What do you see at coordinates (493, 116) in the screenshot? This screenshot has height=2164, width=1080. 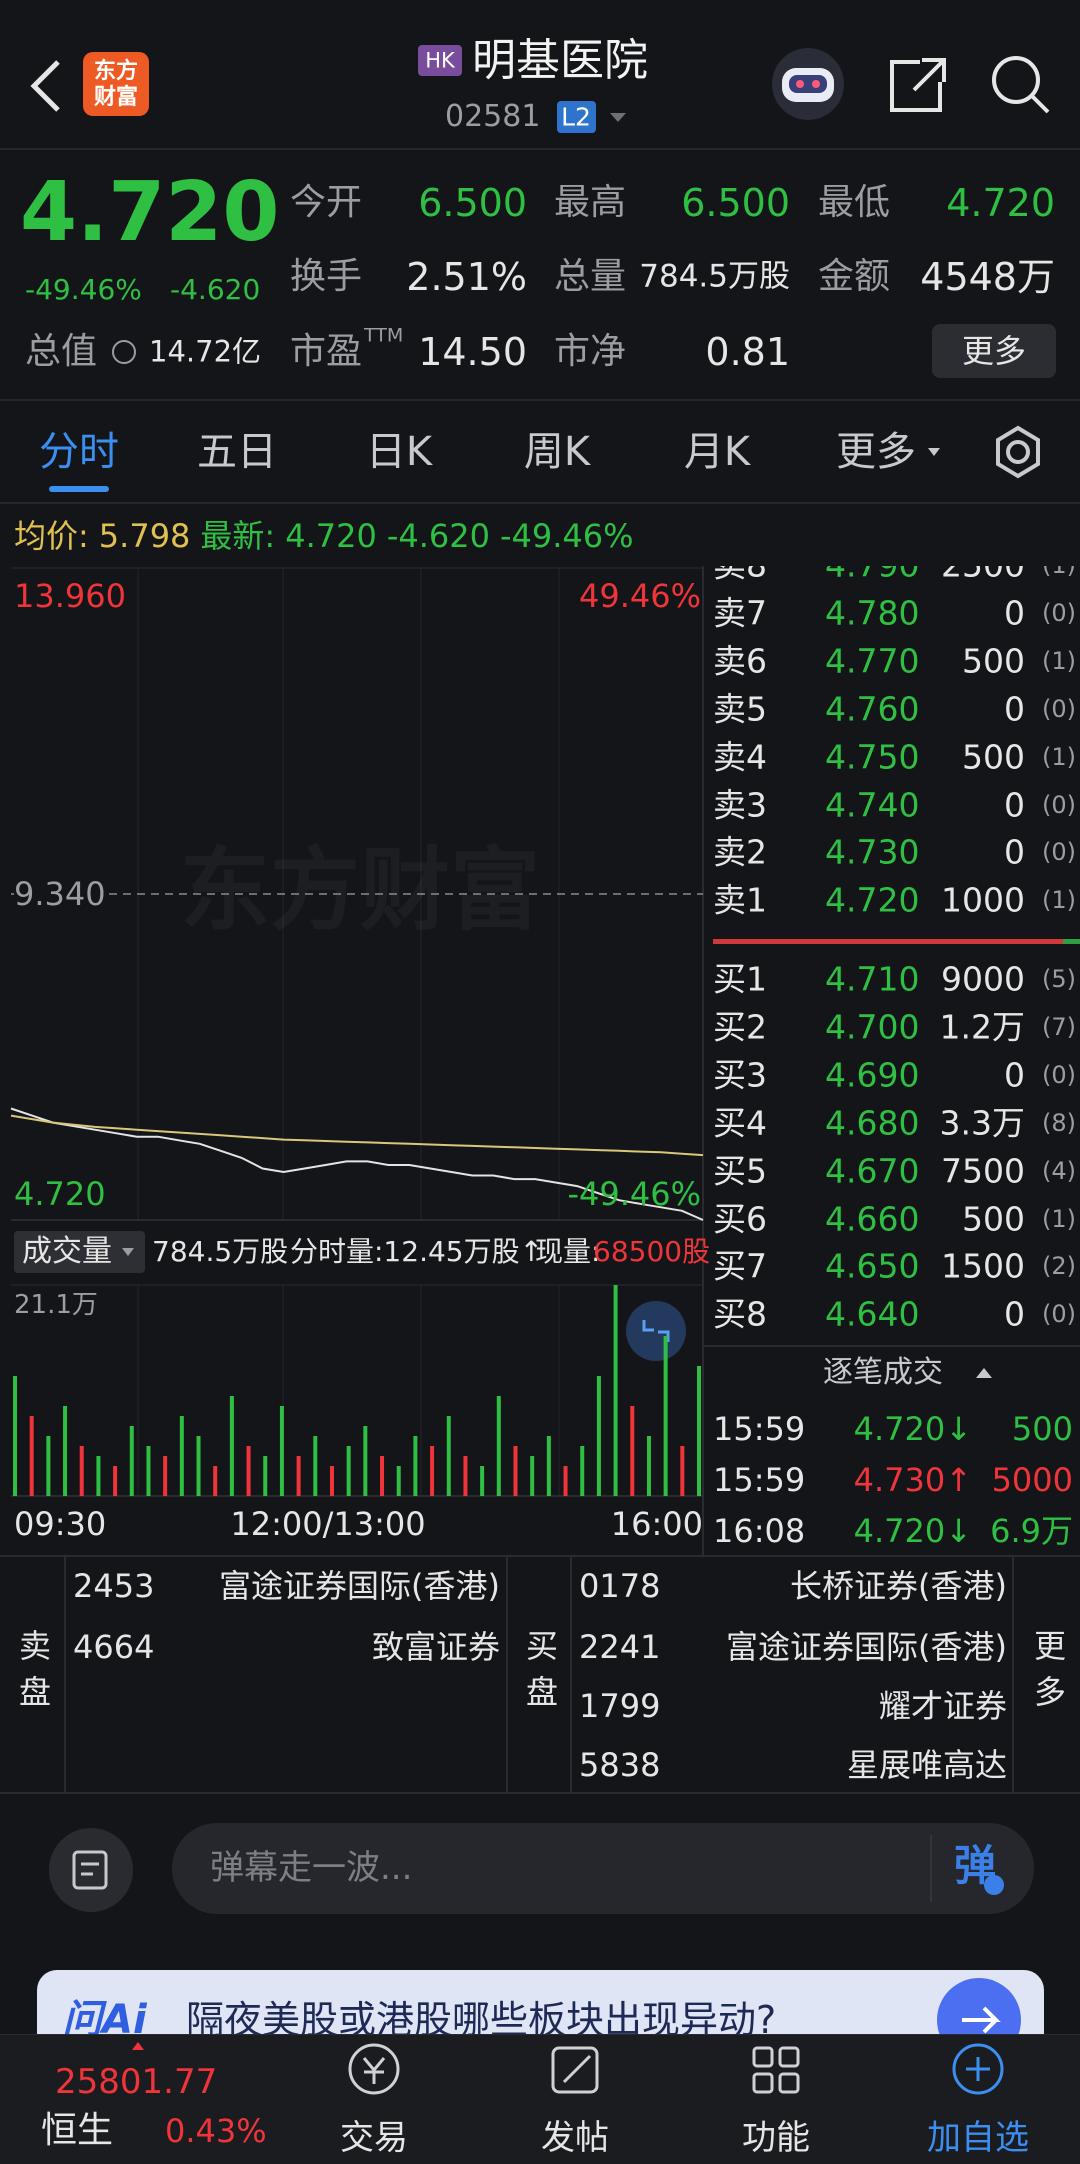 I see `stock-code: 02581` at bounding box center [493, 116].